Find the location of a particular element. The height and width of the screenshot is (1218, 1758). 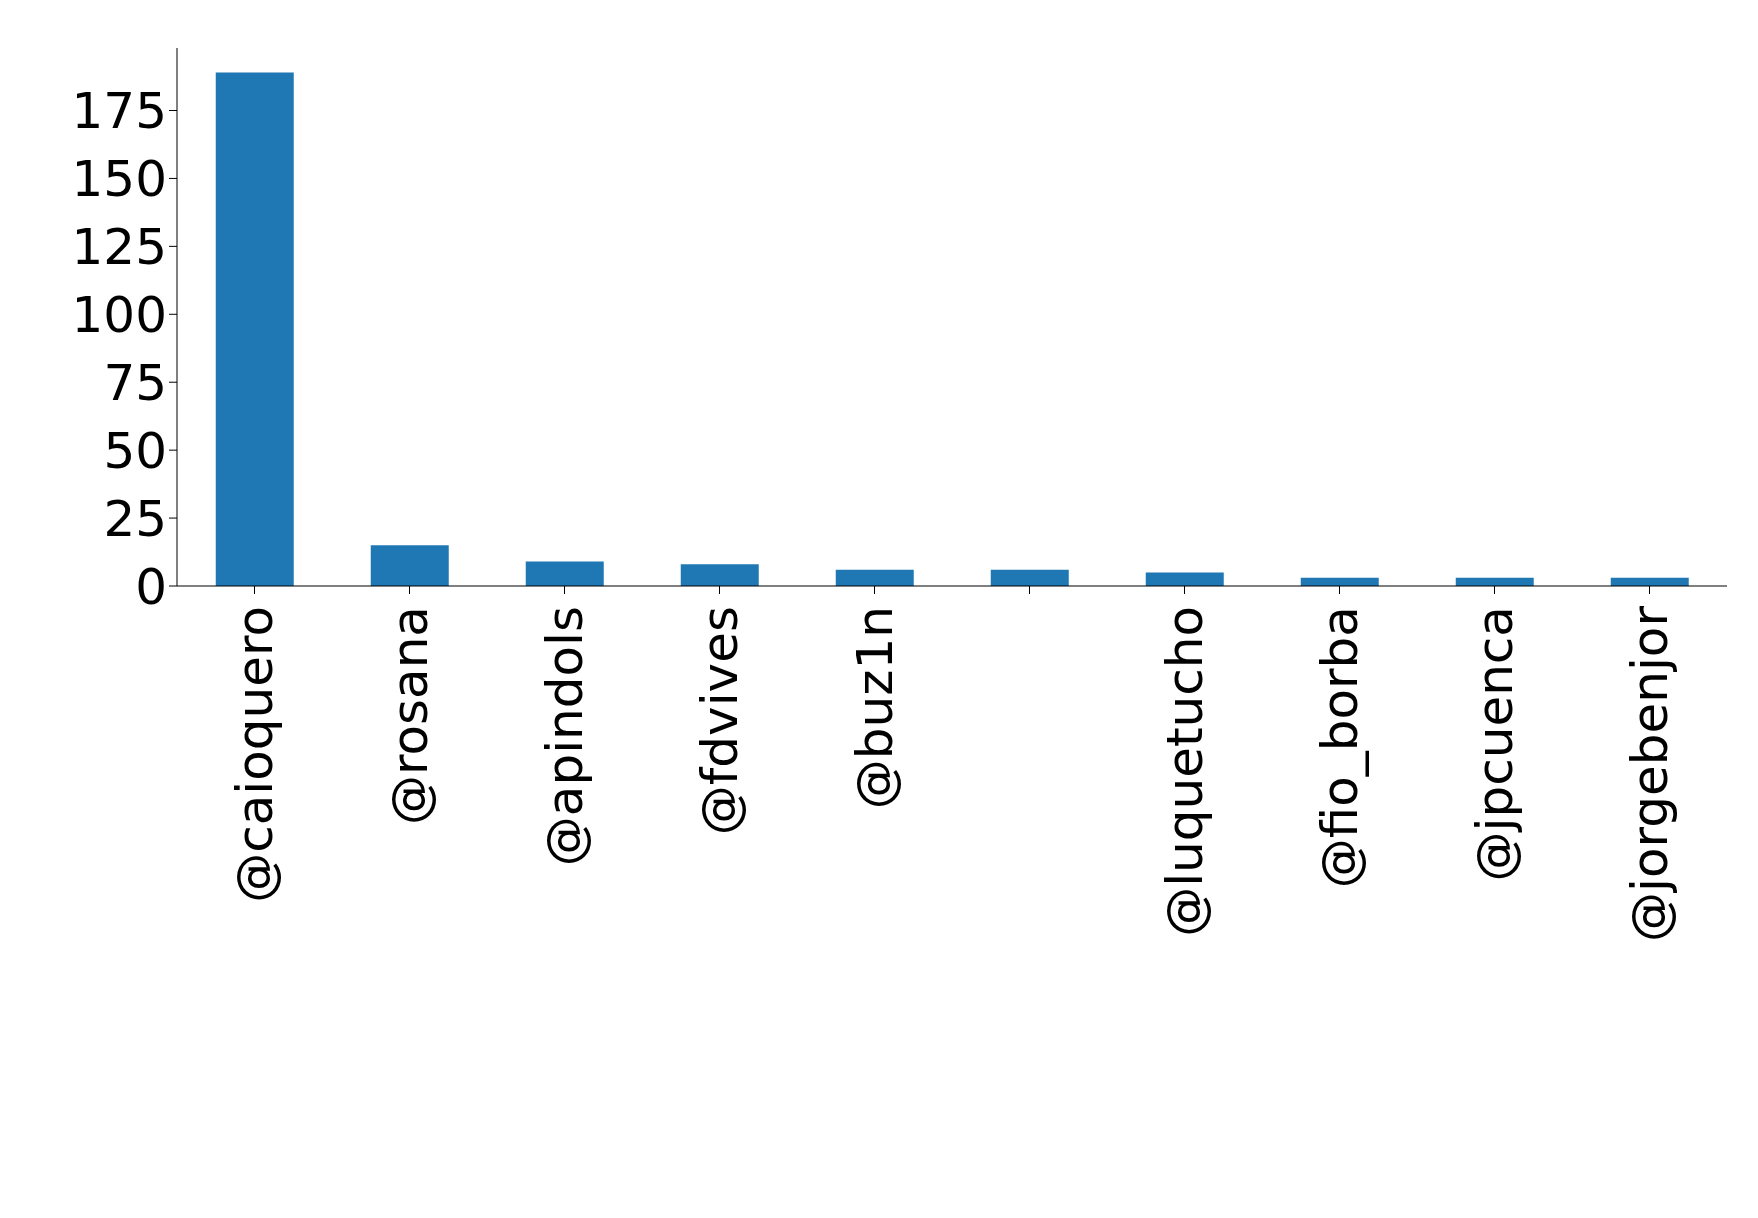

x-tick-label: @fdvives is located at coordinates (719, 721).